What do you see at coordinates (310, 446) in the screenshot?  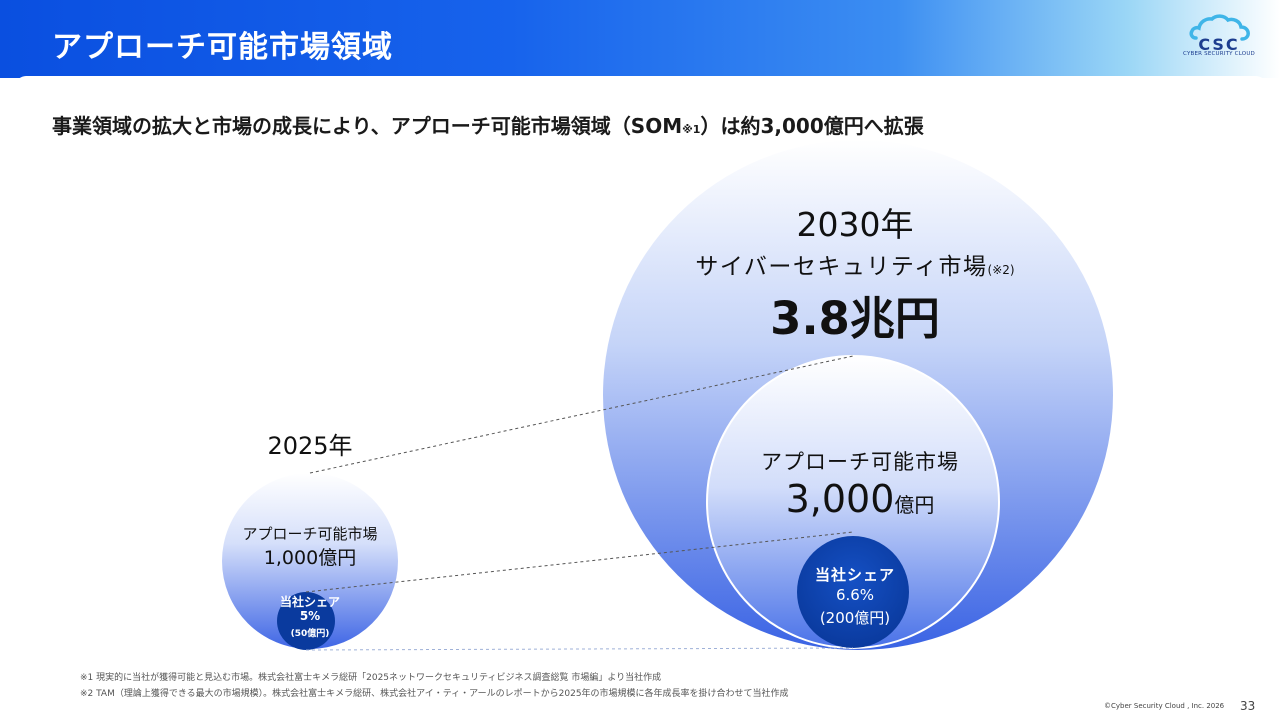 I see `year-2025-label: 2025年` at bounding box center [310, 446].